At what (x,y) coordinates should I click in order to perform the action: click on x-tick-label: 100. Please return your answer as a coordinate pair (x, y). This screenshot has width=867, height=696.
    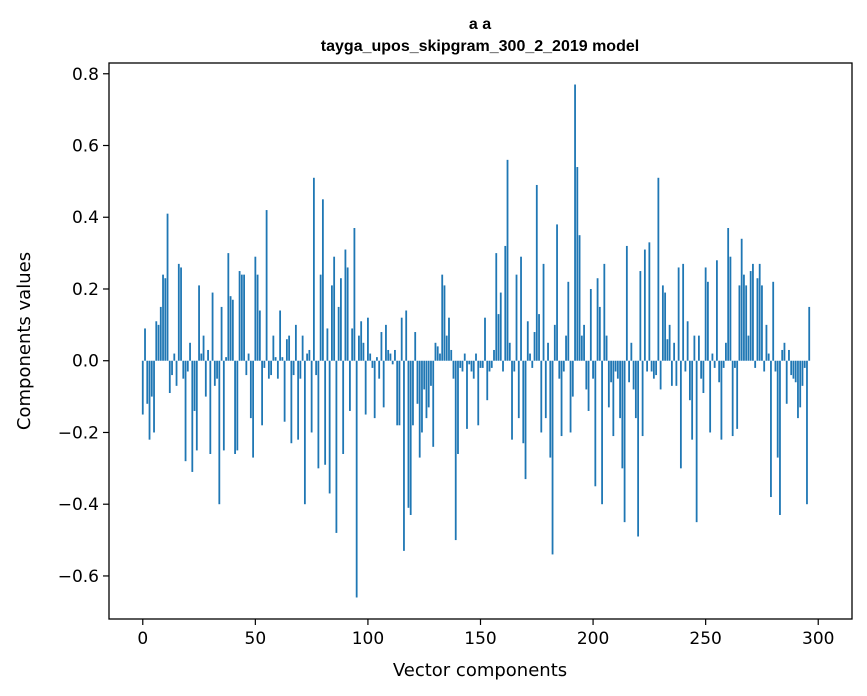
    Looking at the image, I should click on (368, 639).